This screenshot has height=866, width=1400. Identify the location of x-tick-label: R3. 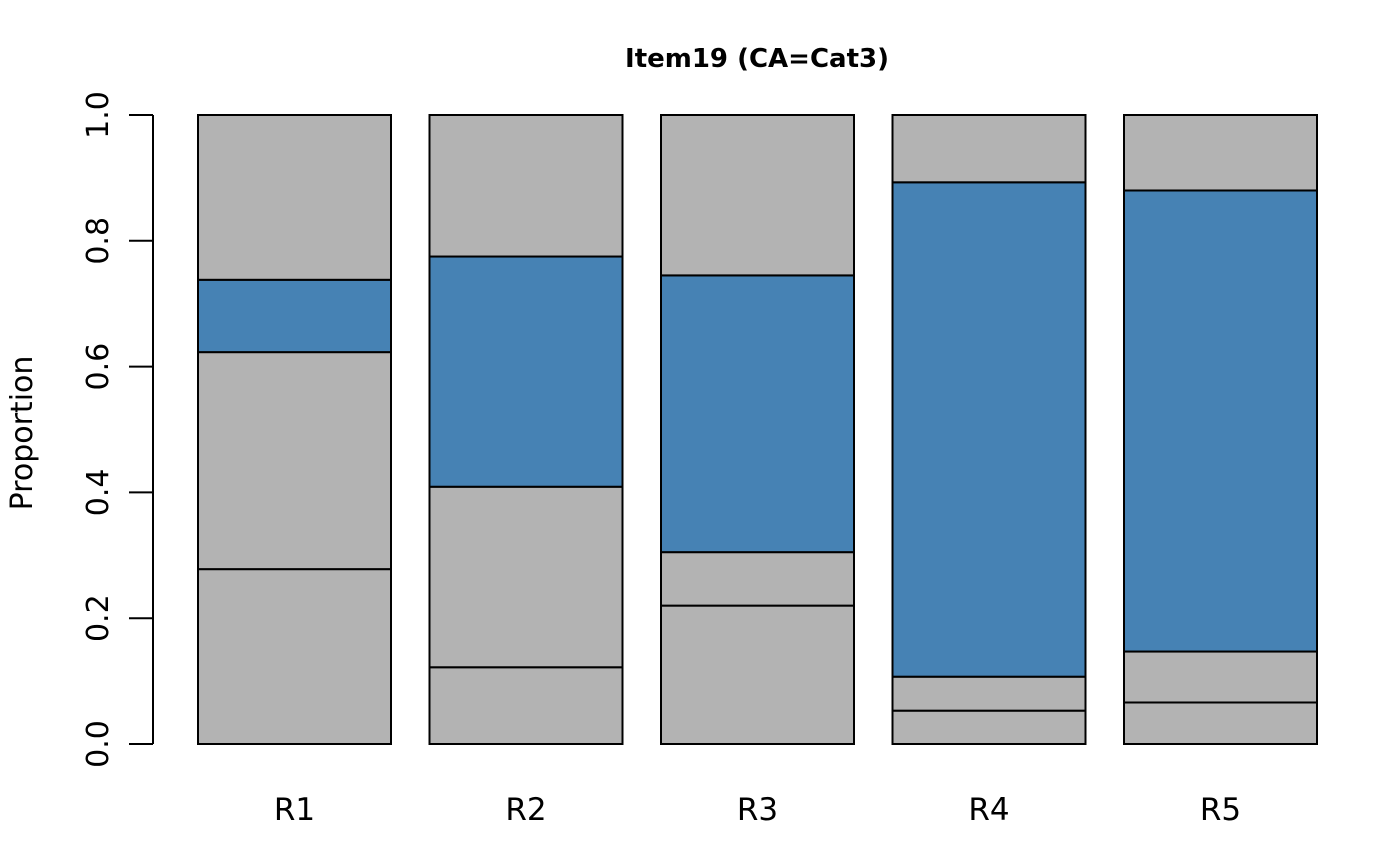
(757, 810).